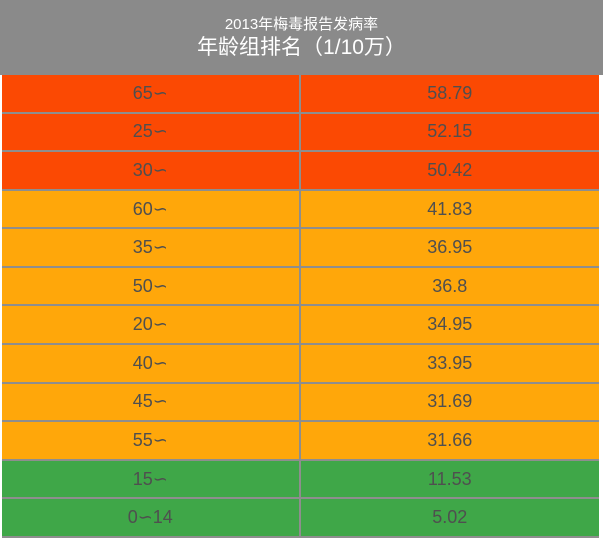 The width and height of the screenshot is (603, 540). Describe the element at coordinates (450, 439) in the screenshot. I see `rate-cell: 31.66` at that location.